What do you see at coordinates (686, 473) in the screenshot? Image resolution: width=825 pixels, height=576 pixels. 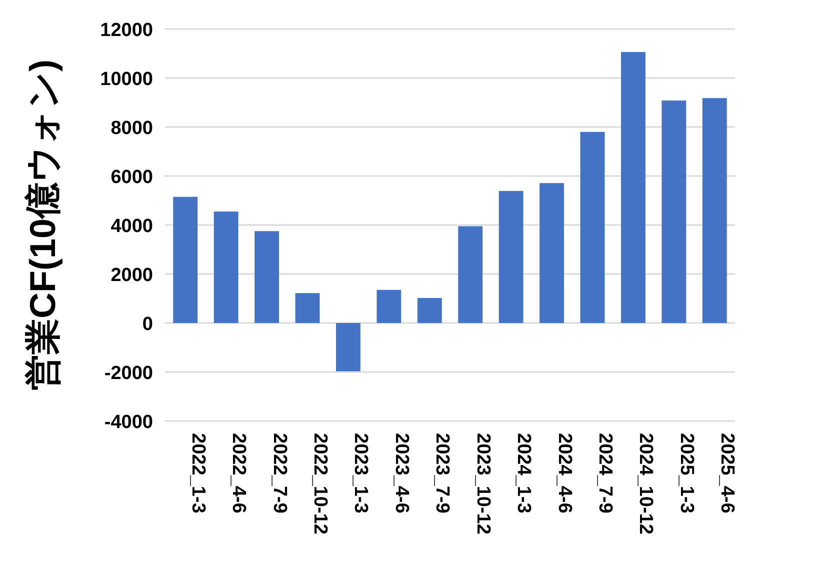 I see `x-tick-label: 2025_1-3` at bounding box center [686, 473].